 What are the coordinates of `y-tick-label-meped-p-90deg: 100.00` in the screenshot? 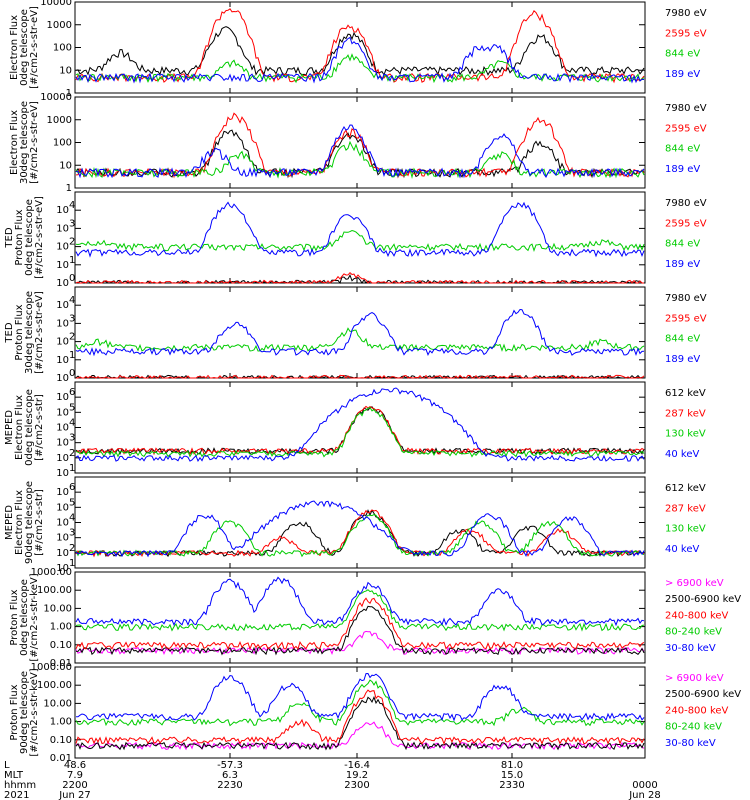 It's located at (54, 685).